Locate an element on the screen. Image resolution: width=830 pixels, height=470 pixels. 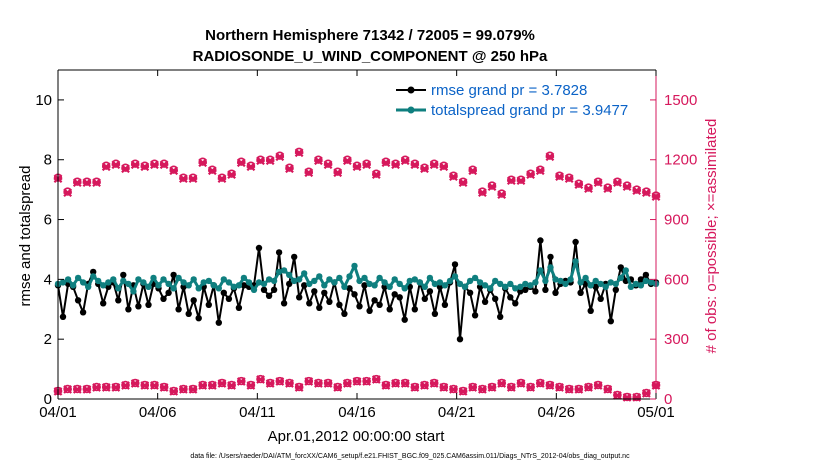
y-tick-label: 10 is located at coordinates (43, 100).